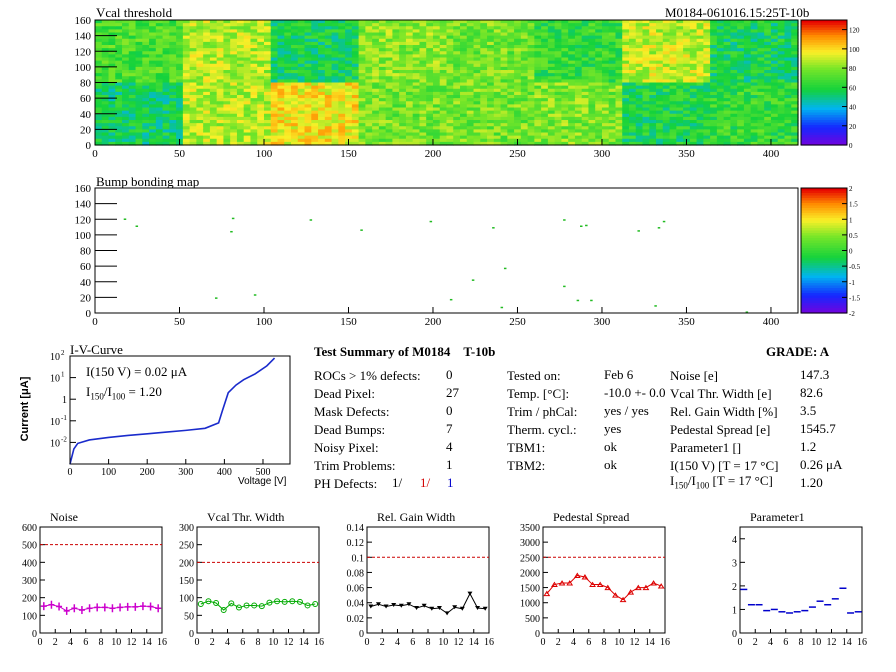 Image resolution: width=896 pixels, height=672 pixels. Describe the element at coordinates (855, 267) in the screenshot. I see `bump-palette-label: -0.5` at that location.